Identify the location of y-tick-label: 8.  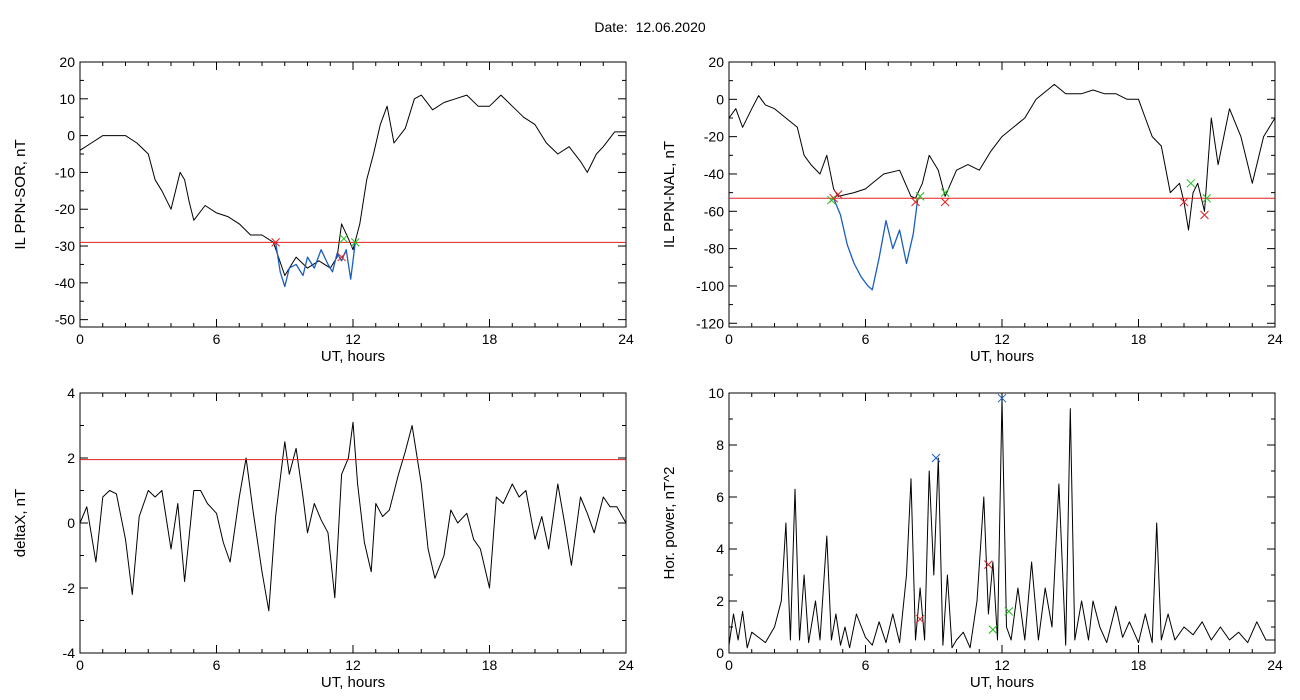
(720, 445).